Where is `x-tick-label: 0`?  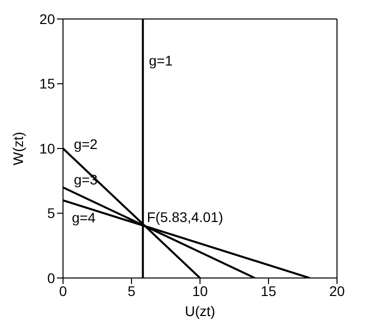
x-tick-label: 0 is located at coordinates (63, 290).